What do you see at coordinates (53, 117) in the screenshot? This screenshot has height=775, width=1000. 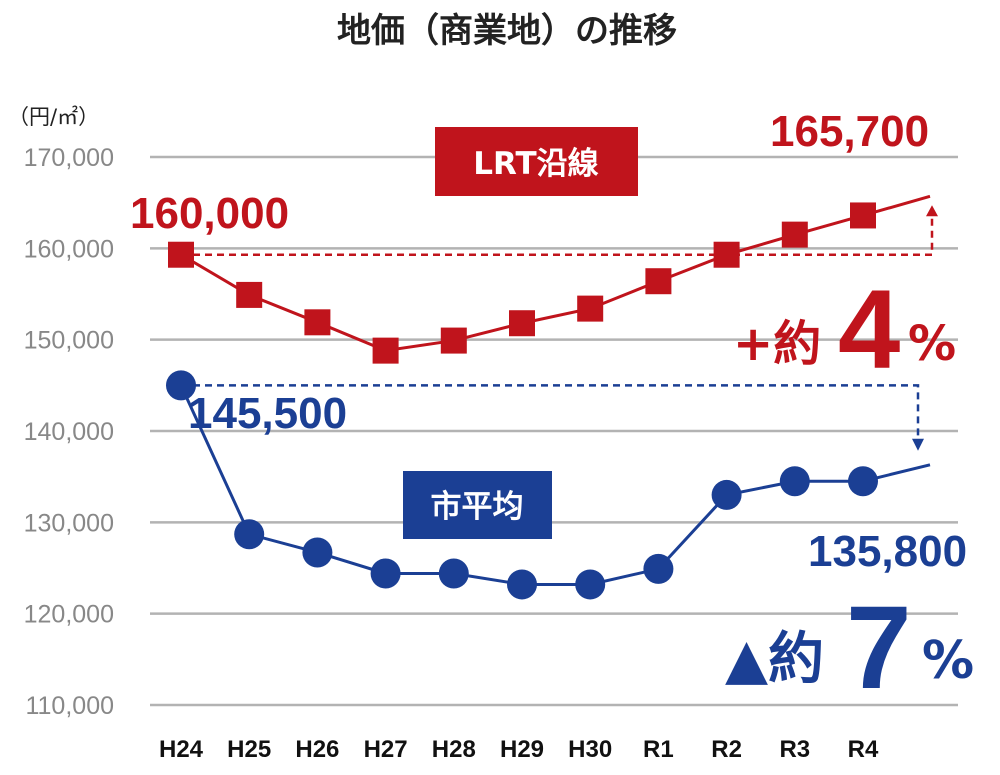 I see `y-unit-label: （円/㎡）` at bounding box center [53, 117].